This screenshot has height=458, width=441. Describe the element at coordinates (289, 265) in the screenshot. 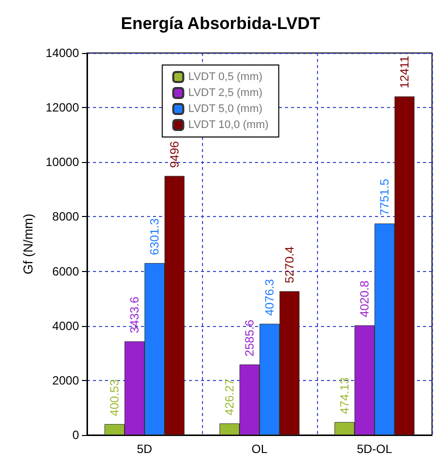

I see `data-label: 5270.4` at that location.